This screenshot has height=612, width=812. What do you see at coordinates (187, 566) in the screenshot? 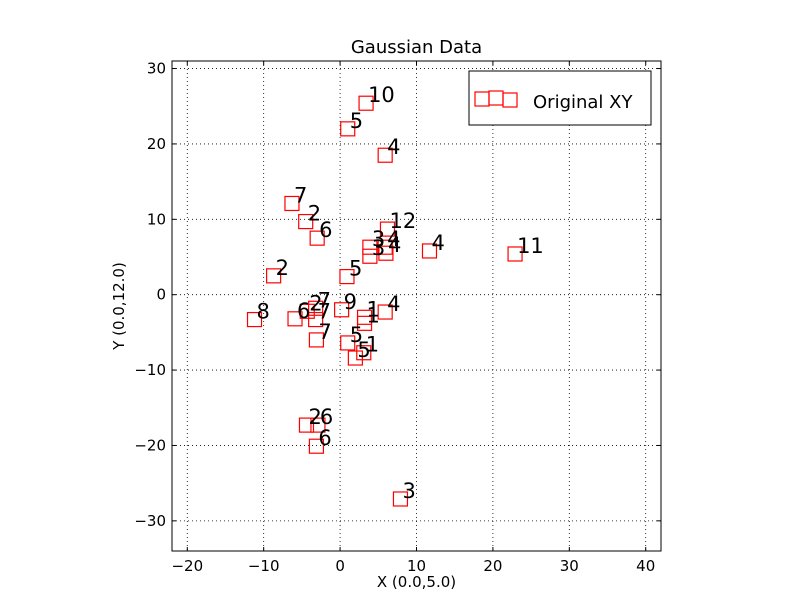
I see `x-tick-label: −20` at bounding box center [187, 566].